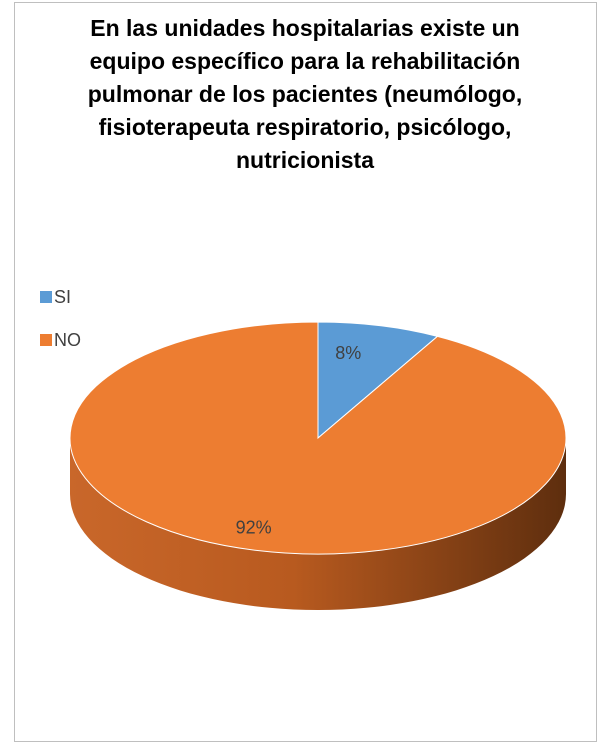 This screenshot has width=606, height=742. I want to click on legend-label: SI, so click(62, 297).